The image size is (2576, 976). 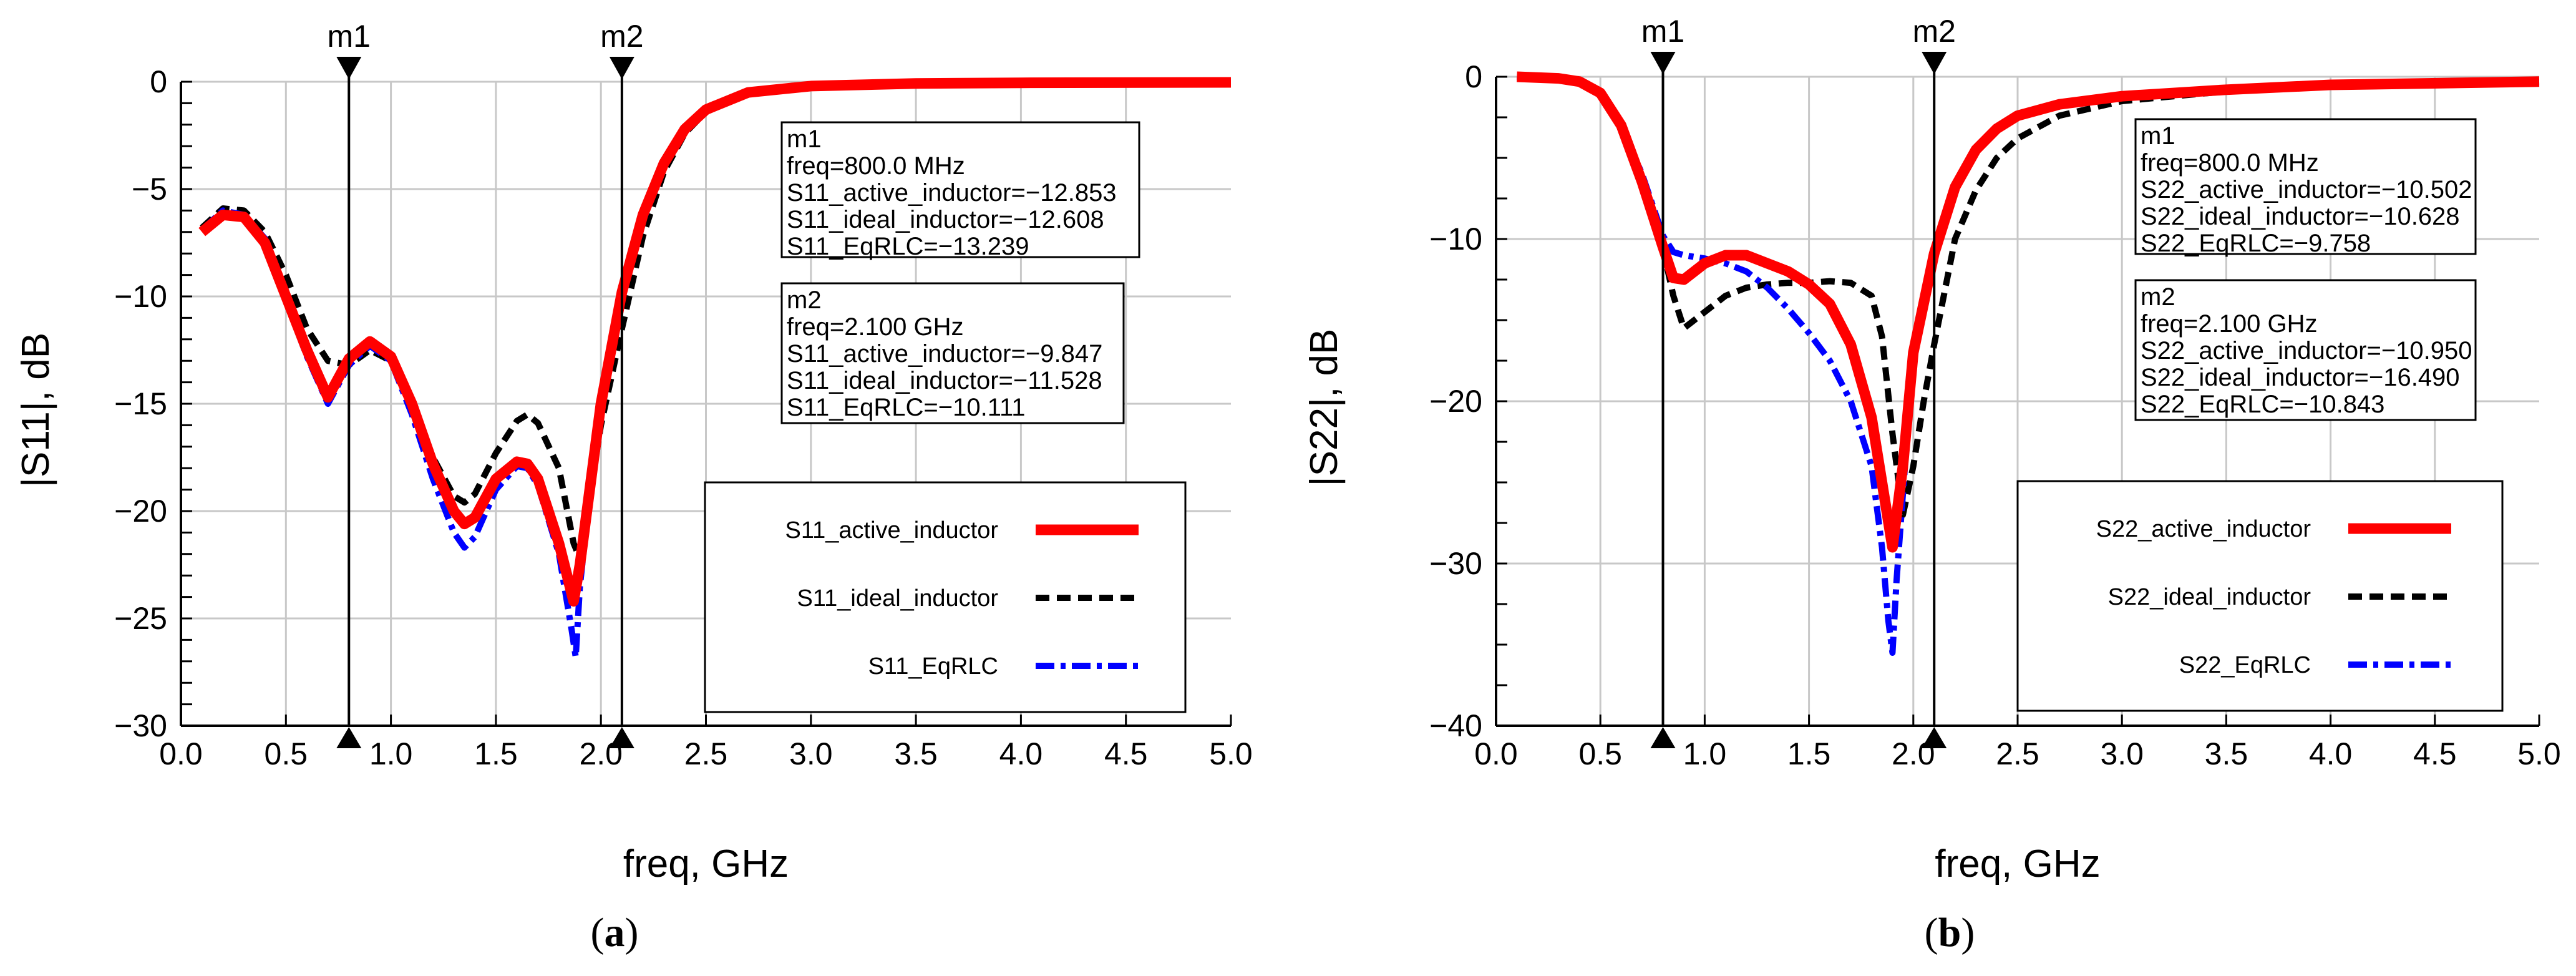 I want to click on legend-item-S11_EqRLC: S11_EqRLC, so click(x=1003, y=666).